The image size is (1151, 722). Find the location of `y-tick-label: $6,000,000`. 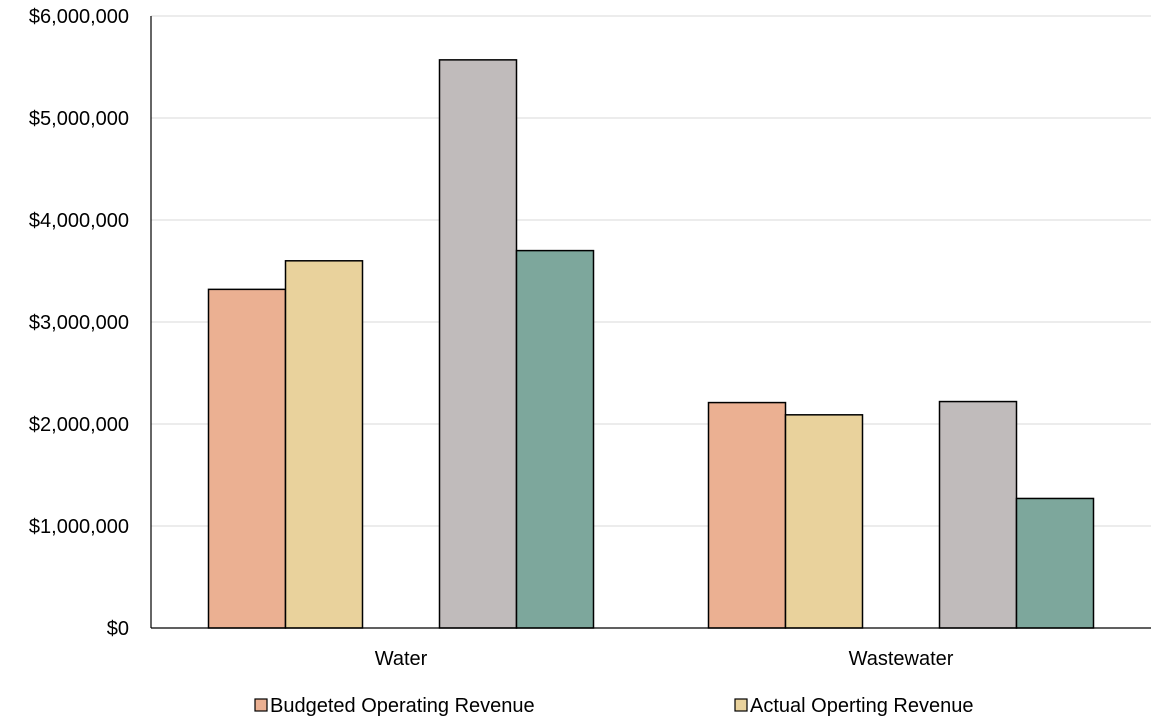

y-tick-label: $6,000,000 is located at coordinates (79, 17).